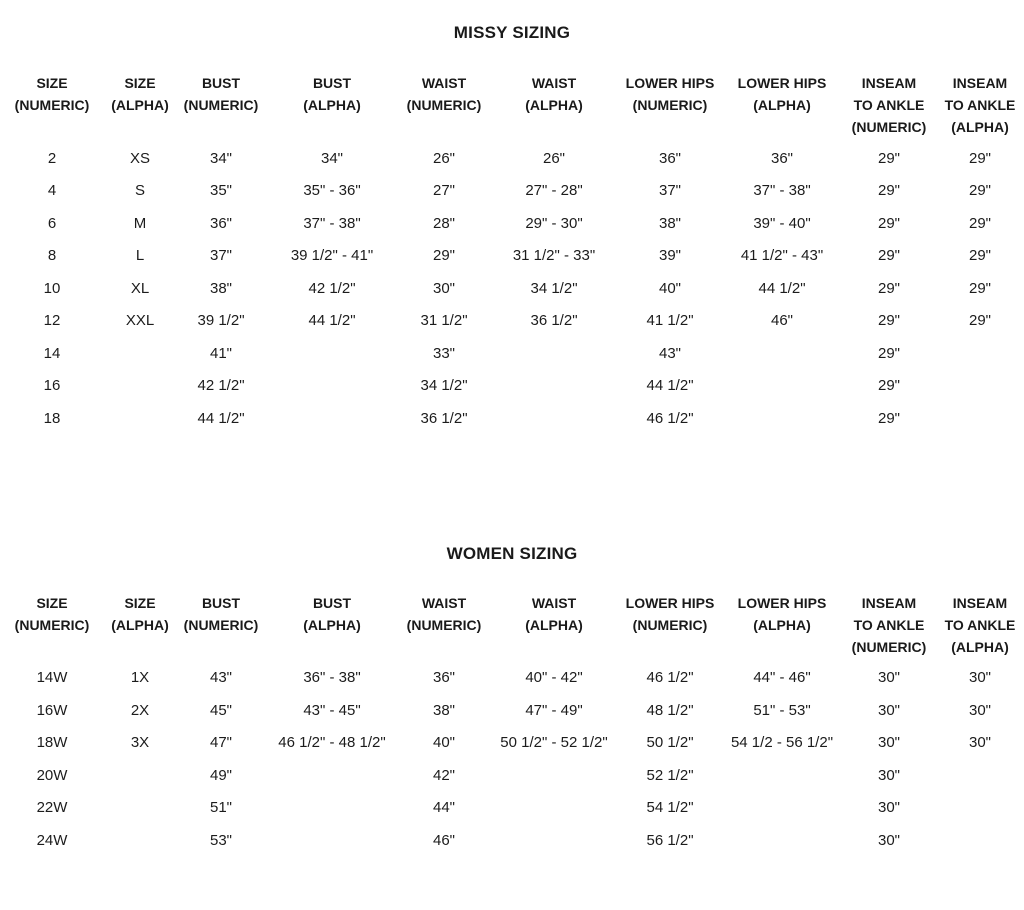 The image size is (1024, 910). Describe the element at coordinates (782, 288) in the screenshot. I see `cell-lower_hips_alpha: 44 1/2"` at that location.